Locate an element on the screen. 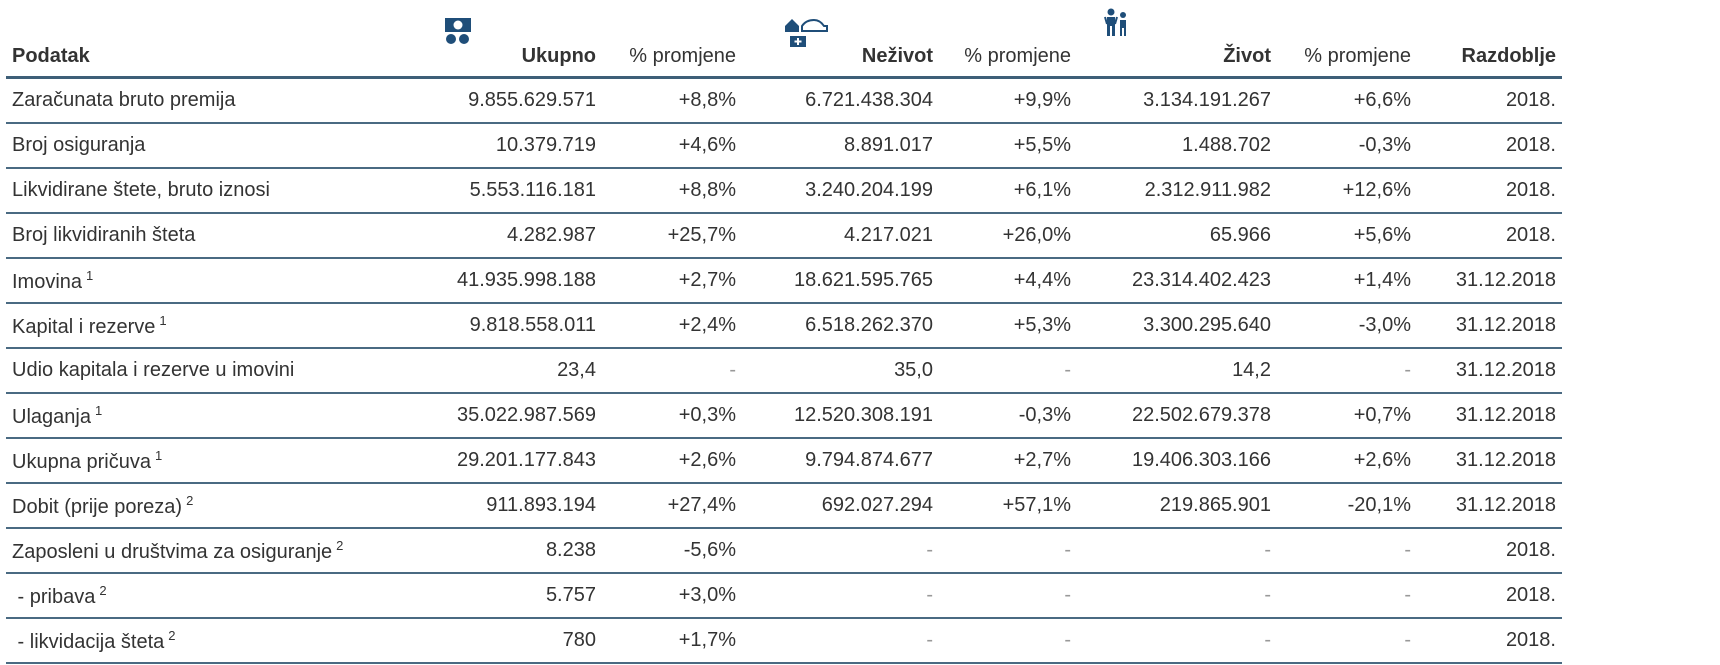 The width and height of the screenshot is (1720, 665). table-row: - pribava 2 5.757 +3,0% - - - -2018. is located at coordinates (784, 596).